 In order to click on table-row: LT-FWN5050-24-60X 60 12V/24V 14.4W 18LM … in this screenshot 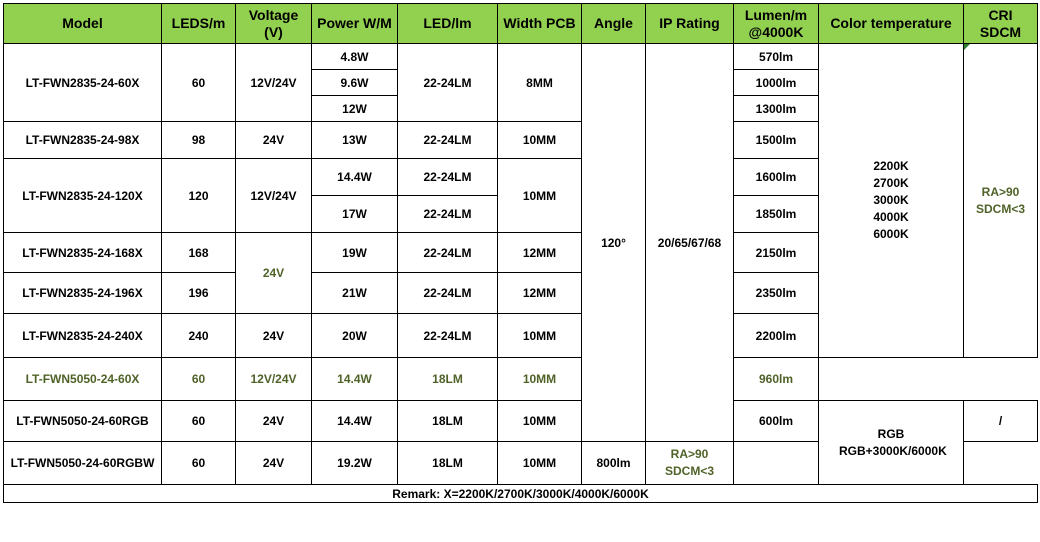, I will do `click(520, 379)`.